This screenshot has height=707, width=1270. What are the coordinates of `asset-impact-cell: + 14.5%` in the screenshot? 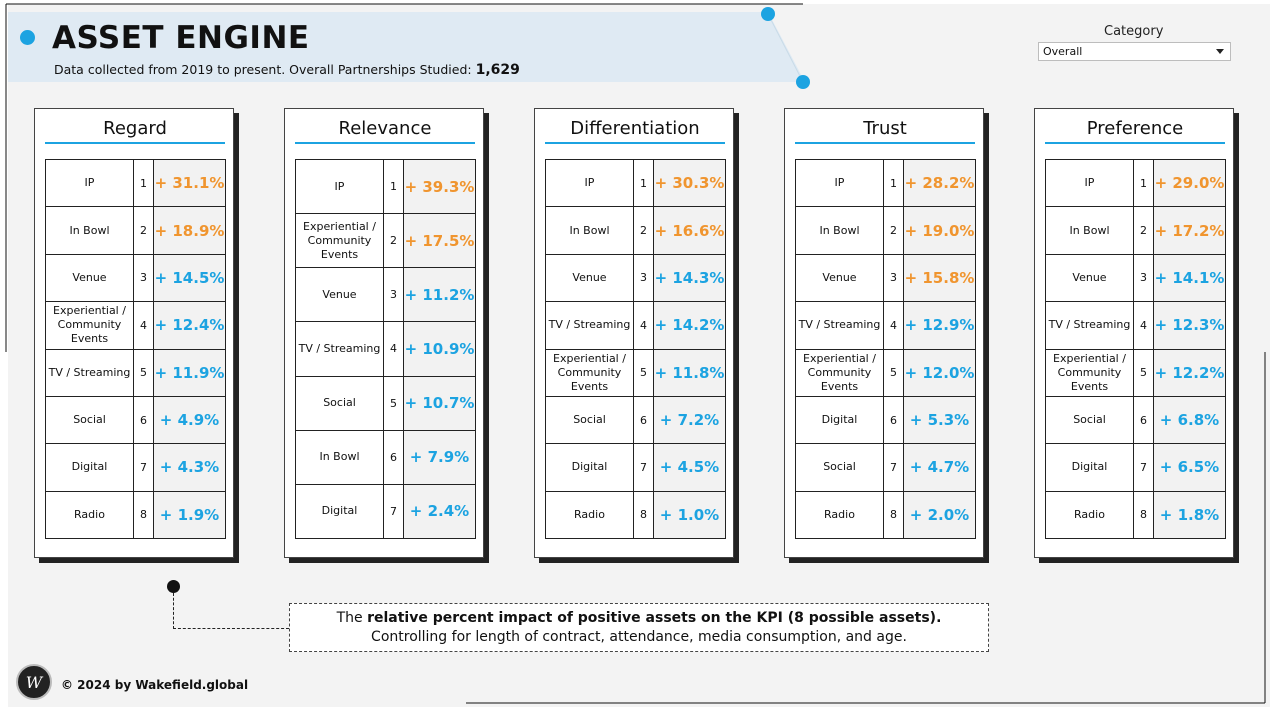 It's located at (189, 278).